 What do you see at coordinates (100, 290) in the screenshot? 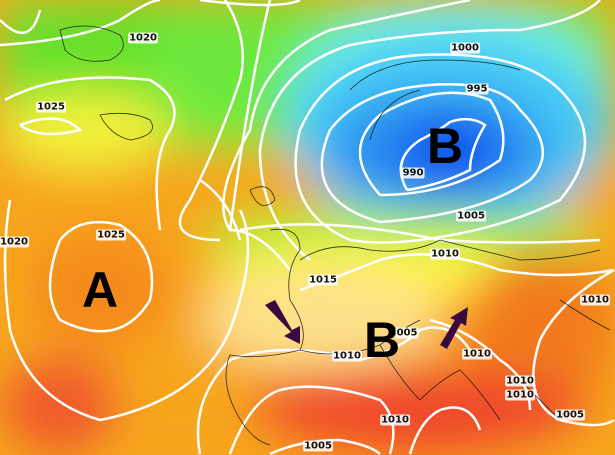
I see `high-pressure-label: A` at bounding box center [100, 290].